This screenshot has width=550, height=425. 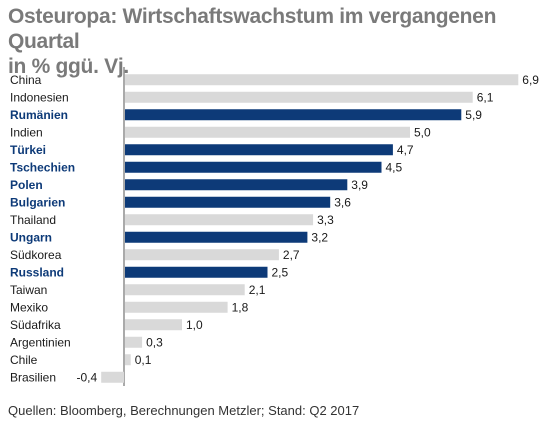 I want to click on value-label: 4,7, so click(x=405, y=150).